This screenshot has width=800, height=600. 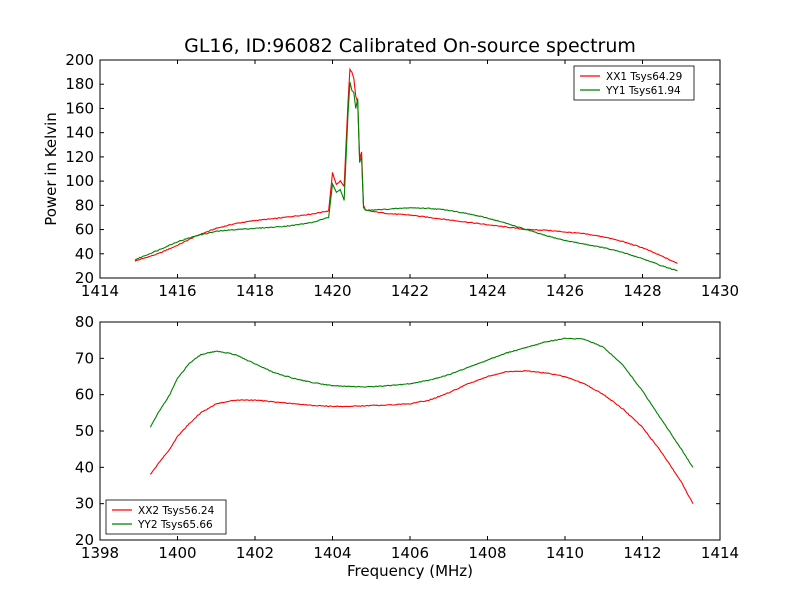 I want to click on legend-label: YY2 Tsys65.66, so click(x=175, y=525).